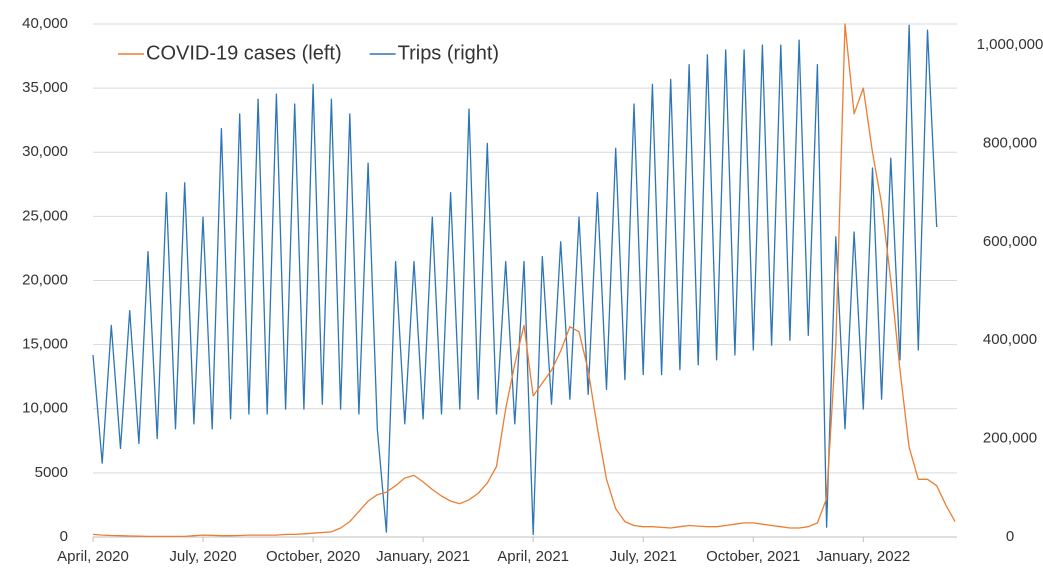 Image resolution: width=1043 pixels, height=568 pixels. Describe the element at coordinates (313, 556) in the screenshot. I see `x-tick-label: October, 2020` at that location.